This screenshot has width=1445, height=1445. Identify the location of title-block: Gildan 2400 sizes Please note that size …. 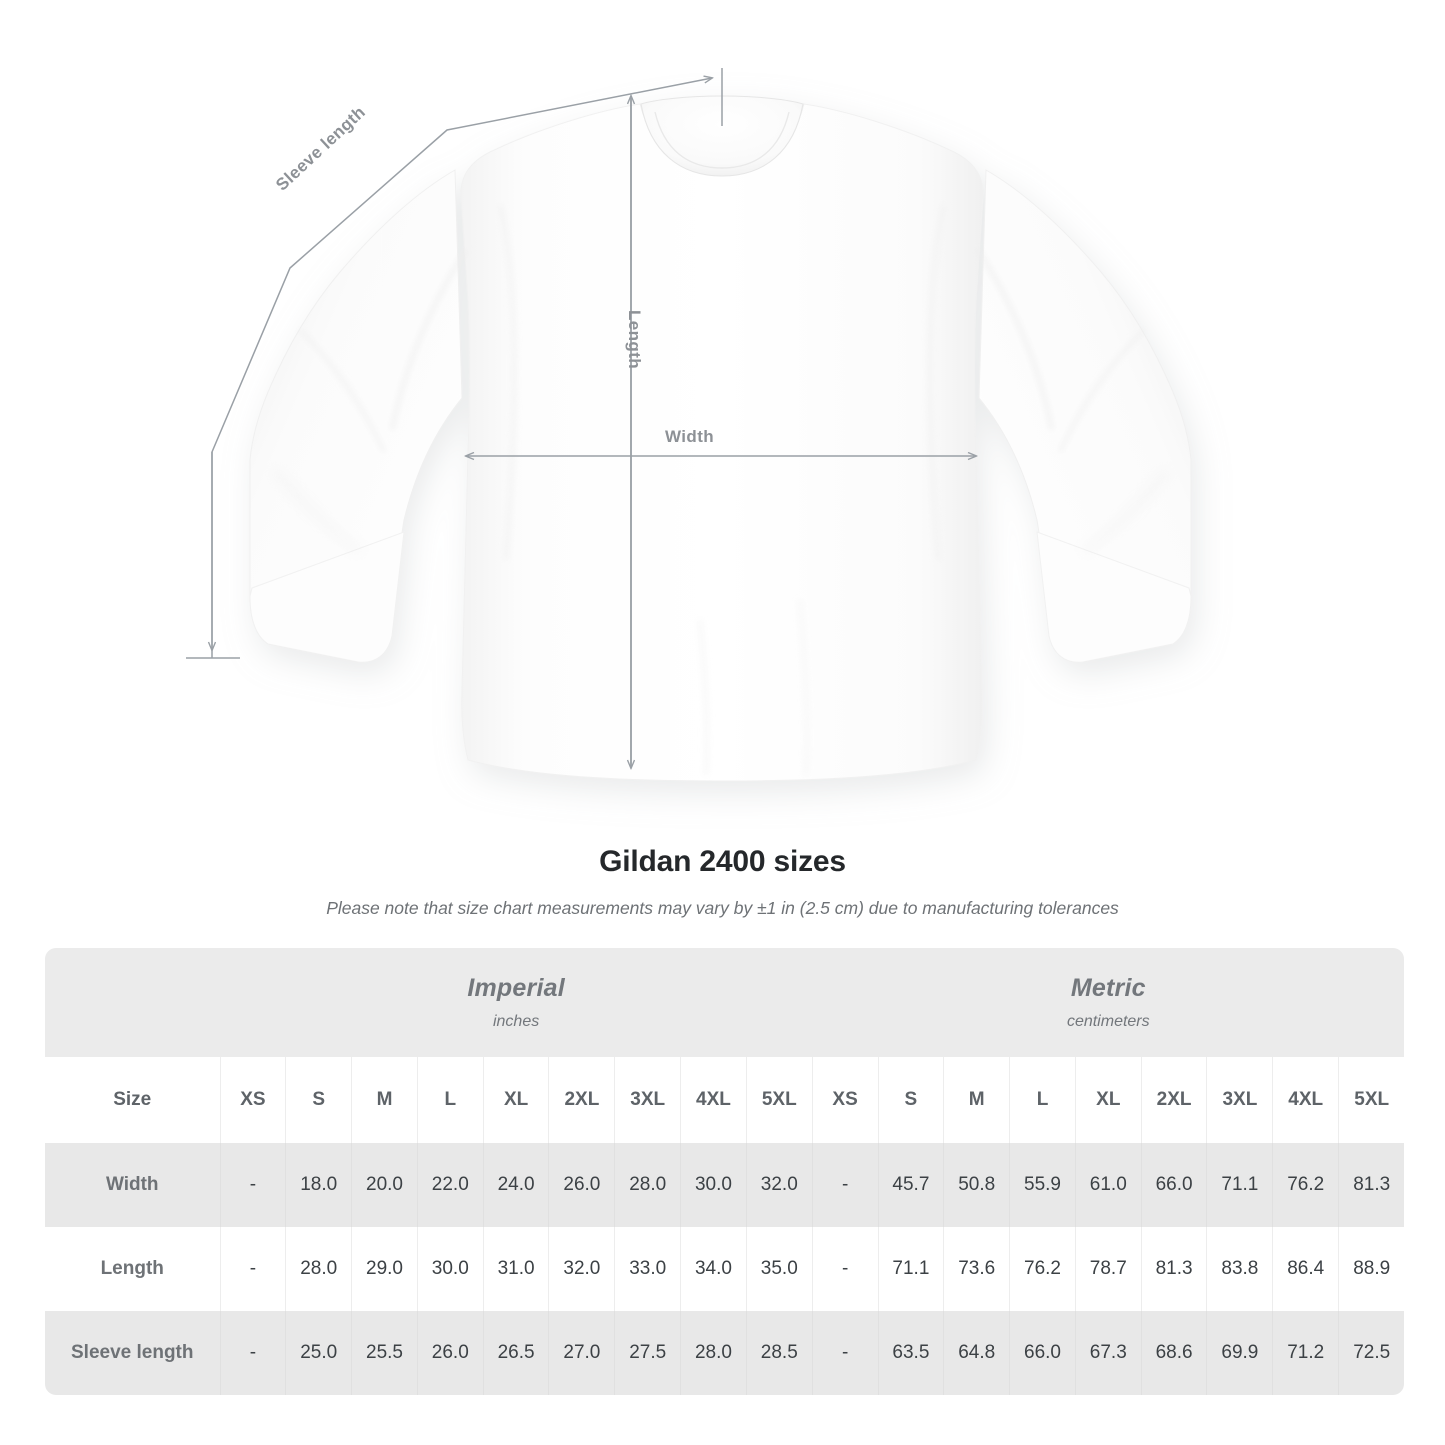
(722, 882).